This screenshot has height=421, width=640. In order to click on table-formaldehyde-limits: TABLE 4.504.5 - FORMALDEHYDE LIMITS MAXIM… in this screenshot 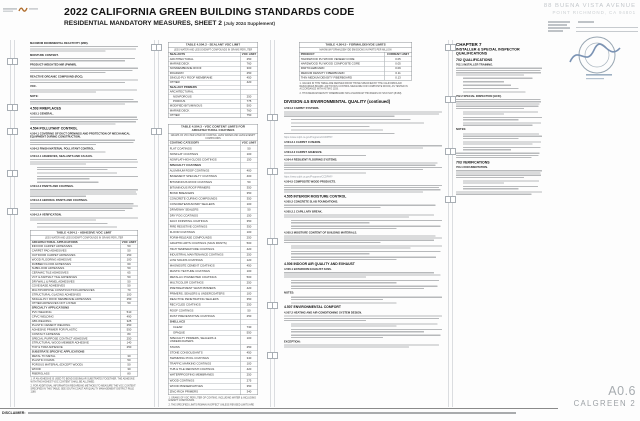, I will do `click(355, 68)`.